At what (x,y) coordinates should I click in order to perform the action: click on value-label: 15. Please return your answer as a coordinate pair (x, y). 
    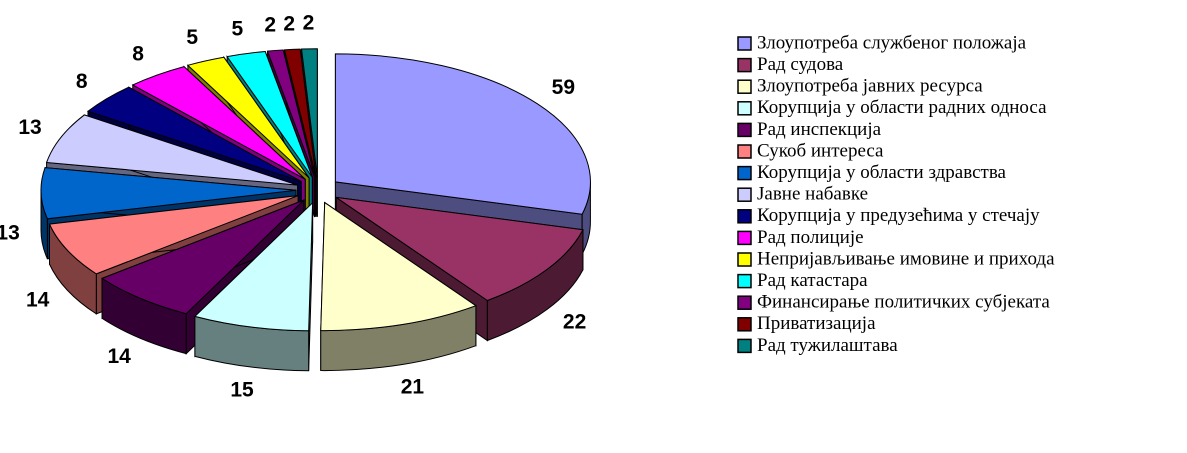
    Looking at the image, I should click on (242, 389).